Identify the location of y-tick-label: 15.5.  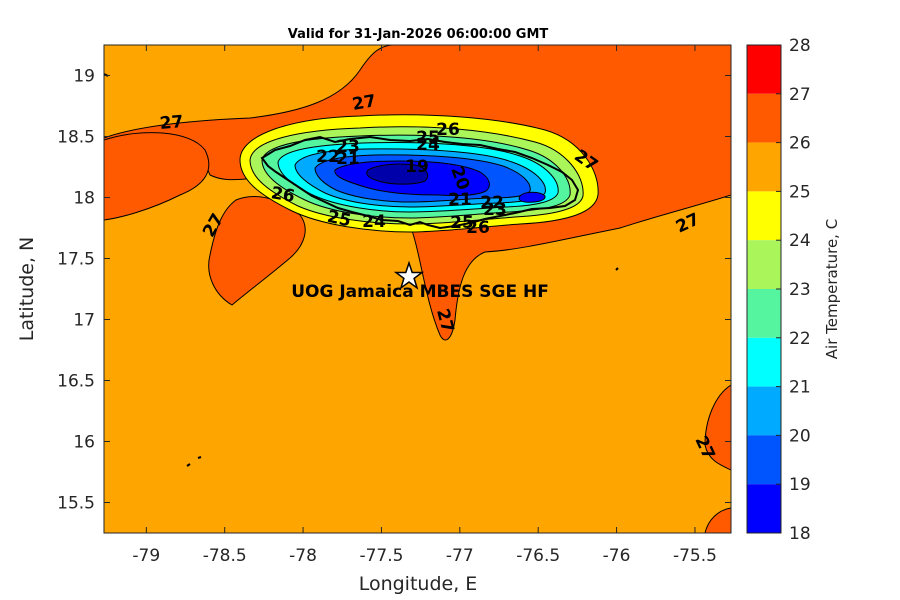
(76, 504).